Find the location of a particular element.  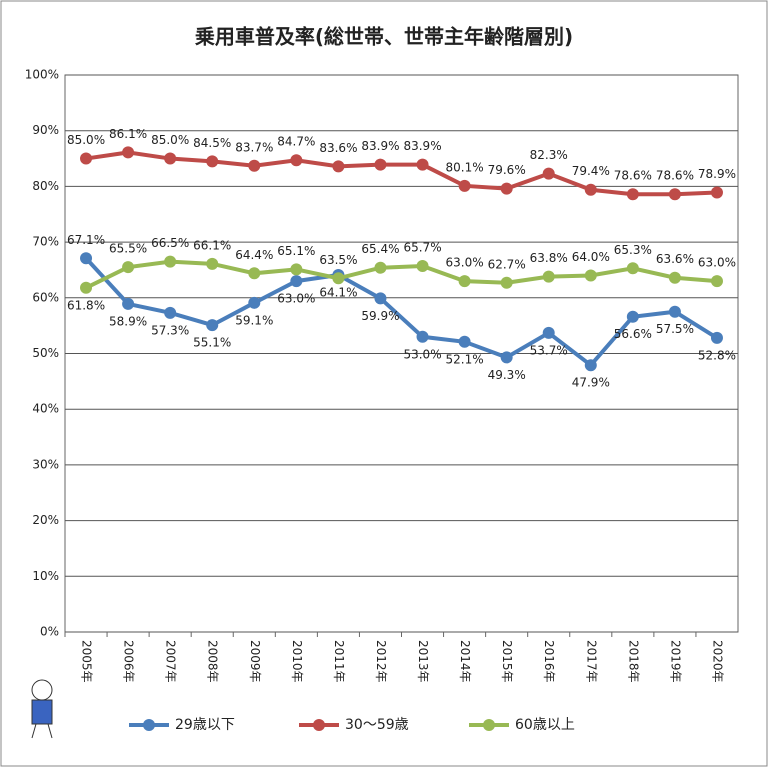

y-tick-label: 10% is located at coordinates (45, 576).